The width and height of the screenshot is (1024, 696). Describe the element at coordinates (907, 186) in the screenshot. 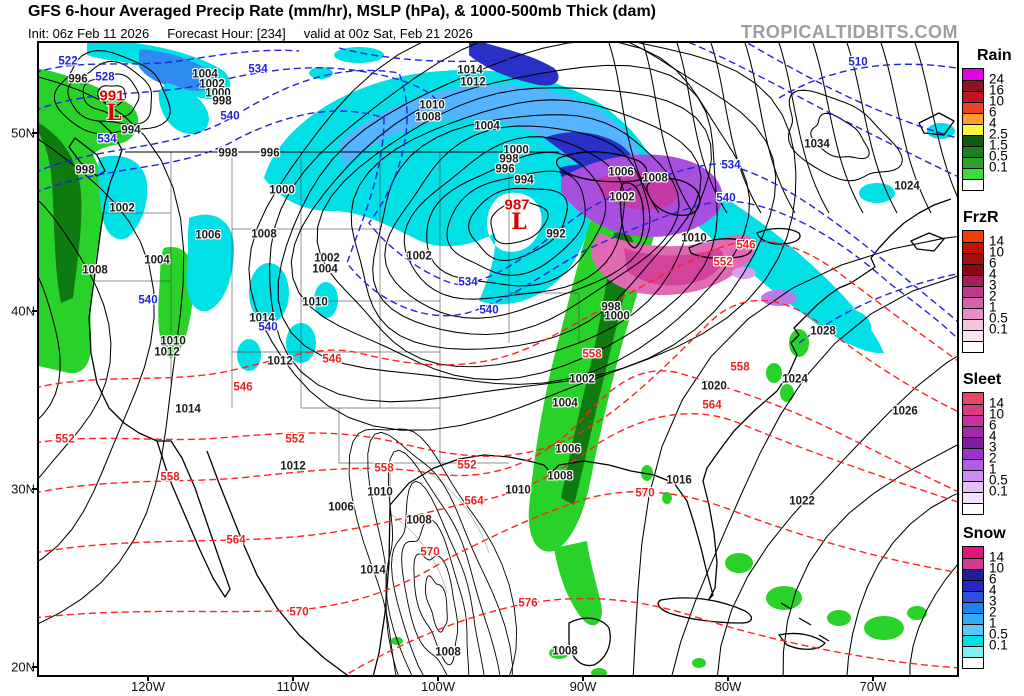

I see `mslp-contour-label: 1024` at that location.